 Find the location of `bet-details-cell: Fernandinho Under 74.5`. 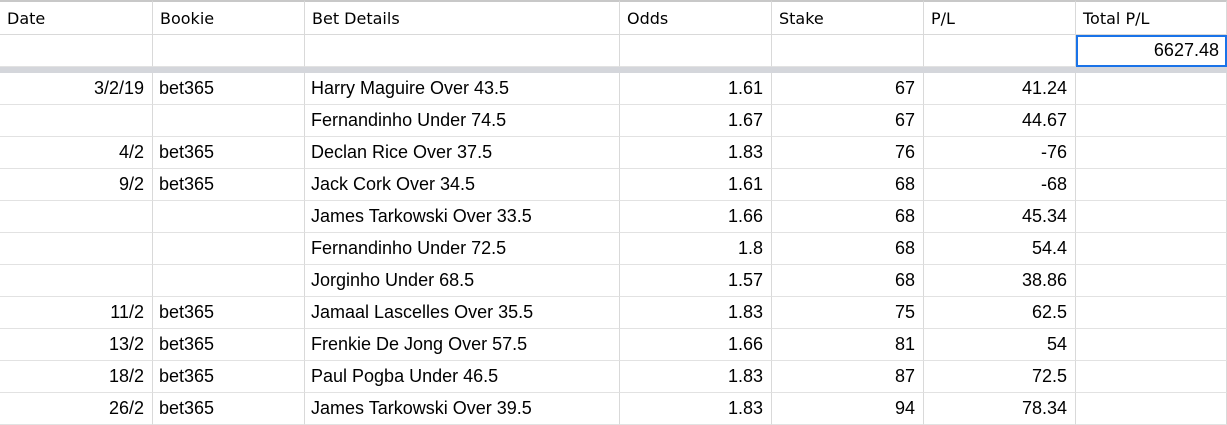

bet-details-cell: Fernandinho Under 74.5 is located at coordinates (462, 121).